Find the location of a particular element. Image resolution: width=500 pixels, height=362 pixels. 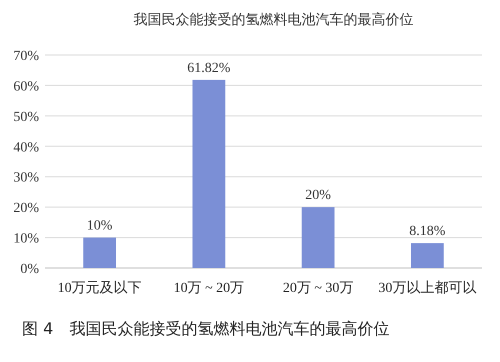

y-tick-label: 10% is located at coordinates (26, 239).